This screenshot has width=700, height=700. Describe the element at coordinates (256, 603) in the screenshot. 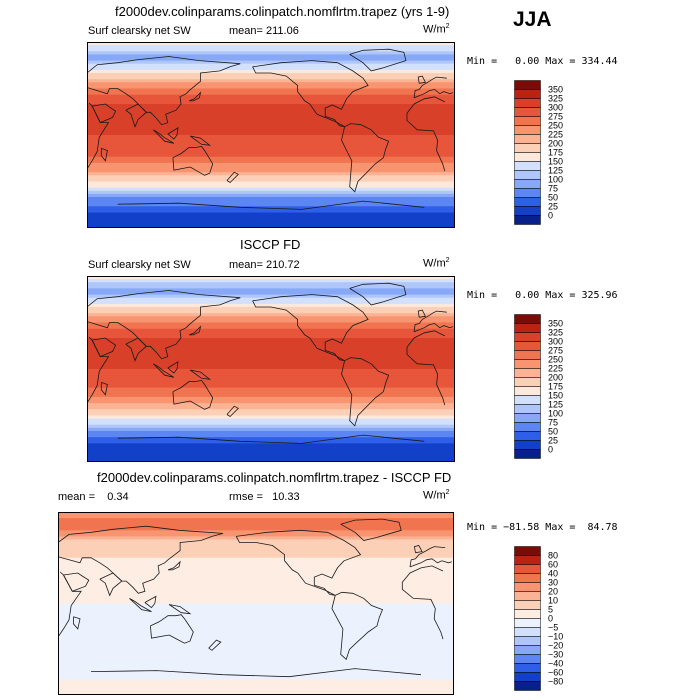

I see `panel3-map` at that location.